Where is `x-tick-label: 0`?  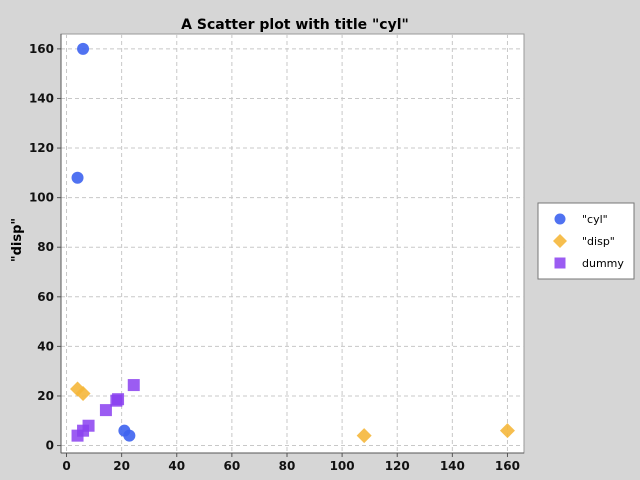
x-tick-label: 0 is located at coordinates (66, 466).